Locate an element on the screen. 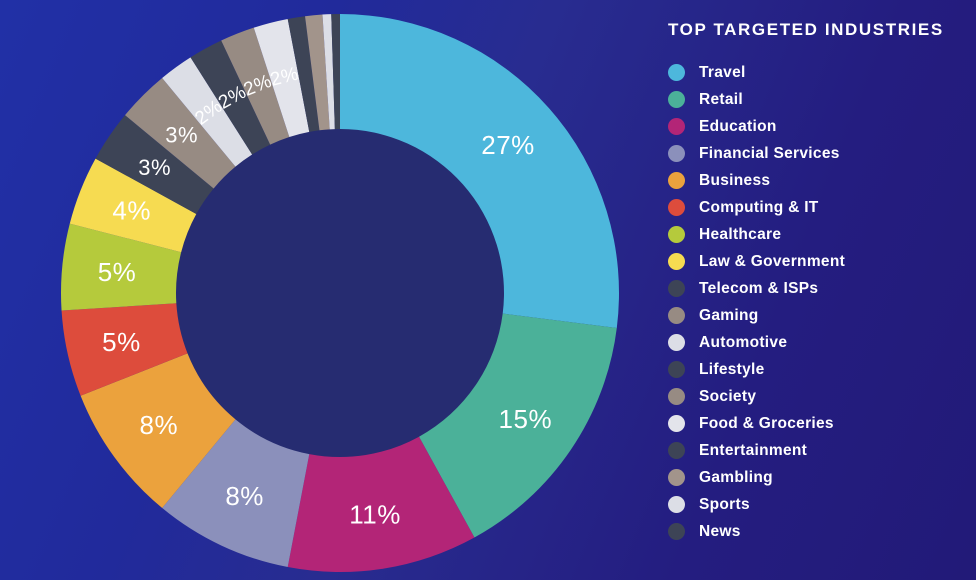 Image resolution: width=976 pixels, height=580 pixels. donut-slice-law-and-government is located at coordinates (133, 205).